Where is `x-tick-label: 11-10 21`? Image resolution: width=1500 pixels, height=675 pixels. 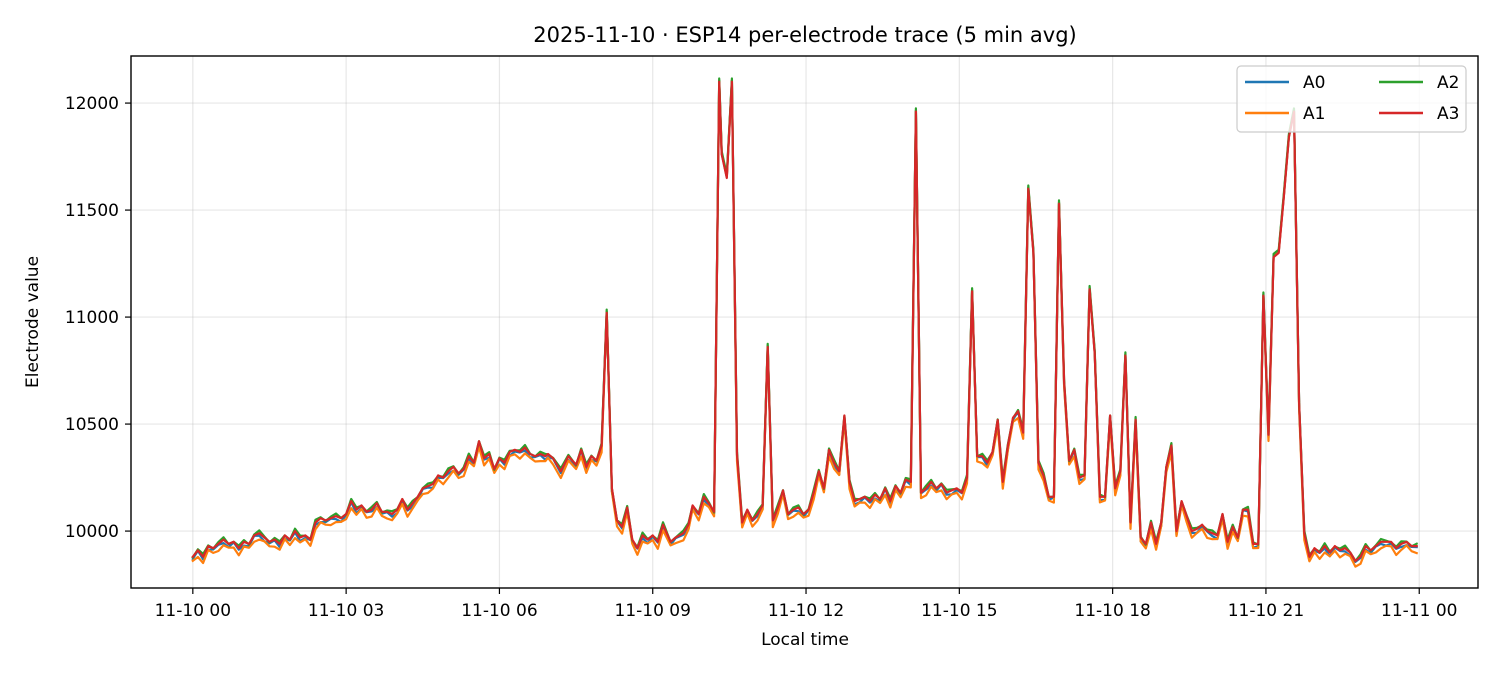 x-tick-label: 11-10 21 is located at coordinates (1266, 611).